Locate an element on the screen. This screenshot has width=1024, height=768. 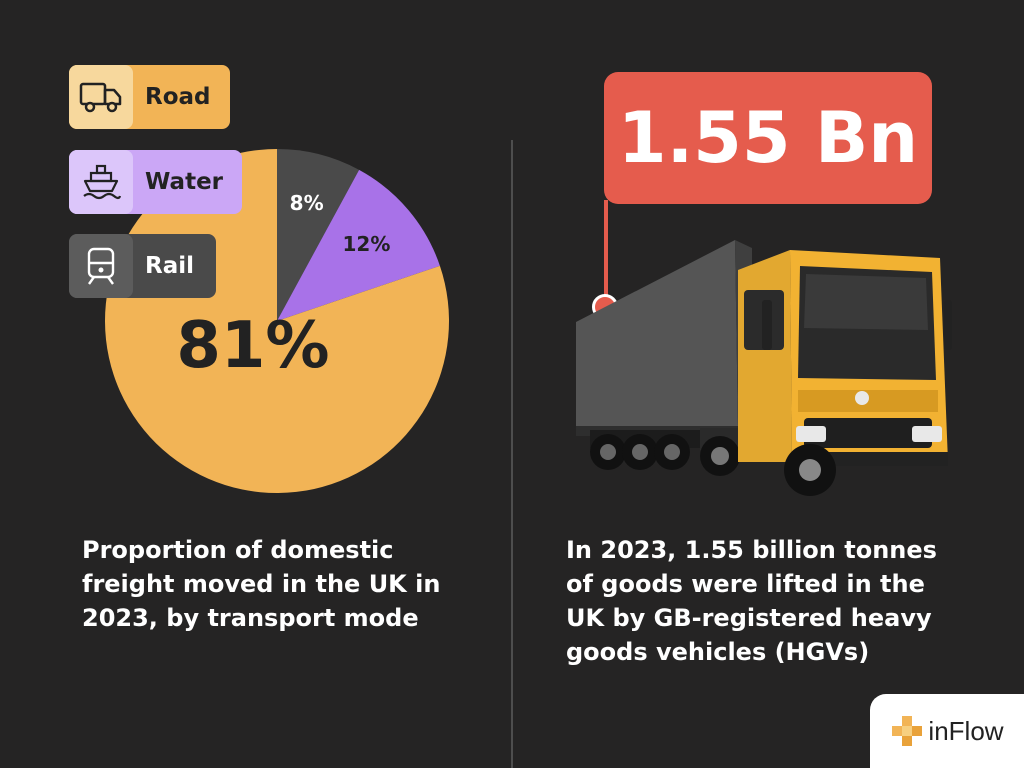
train-icon is located at coordinates (101, 266).